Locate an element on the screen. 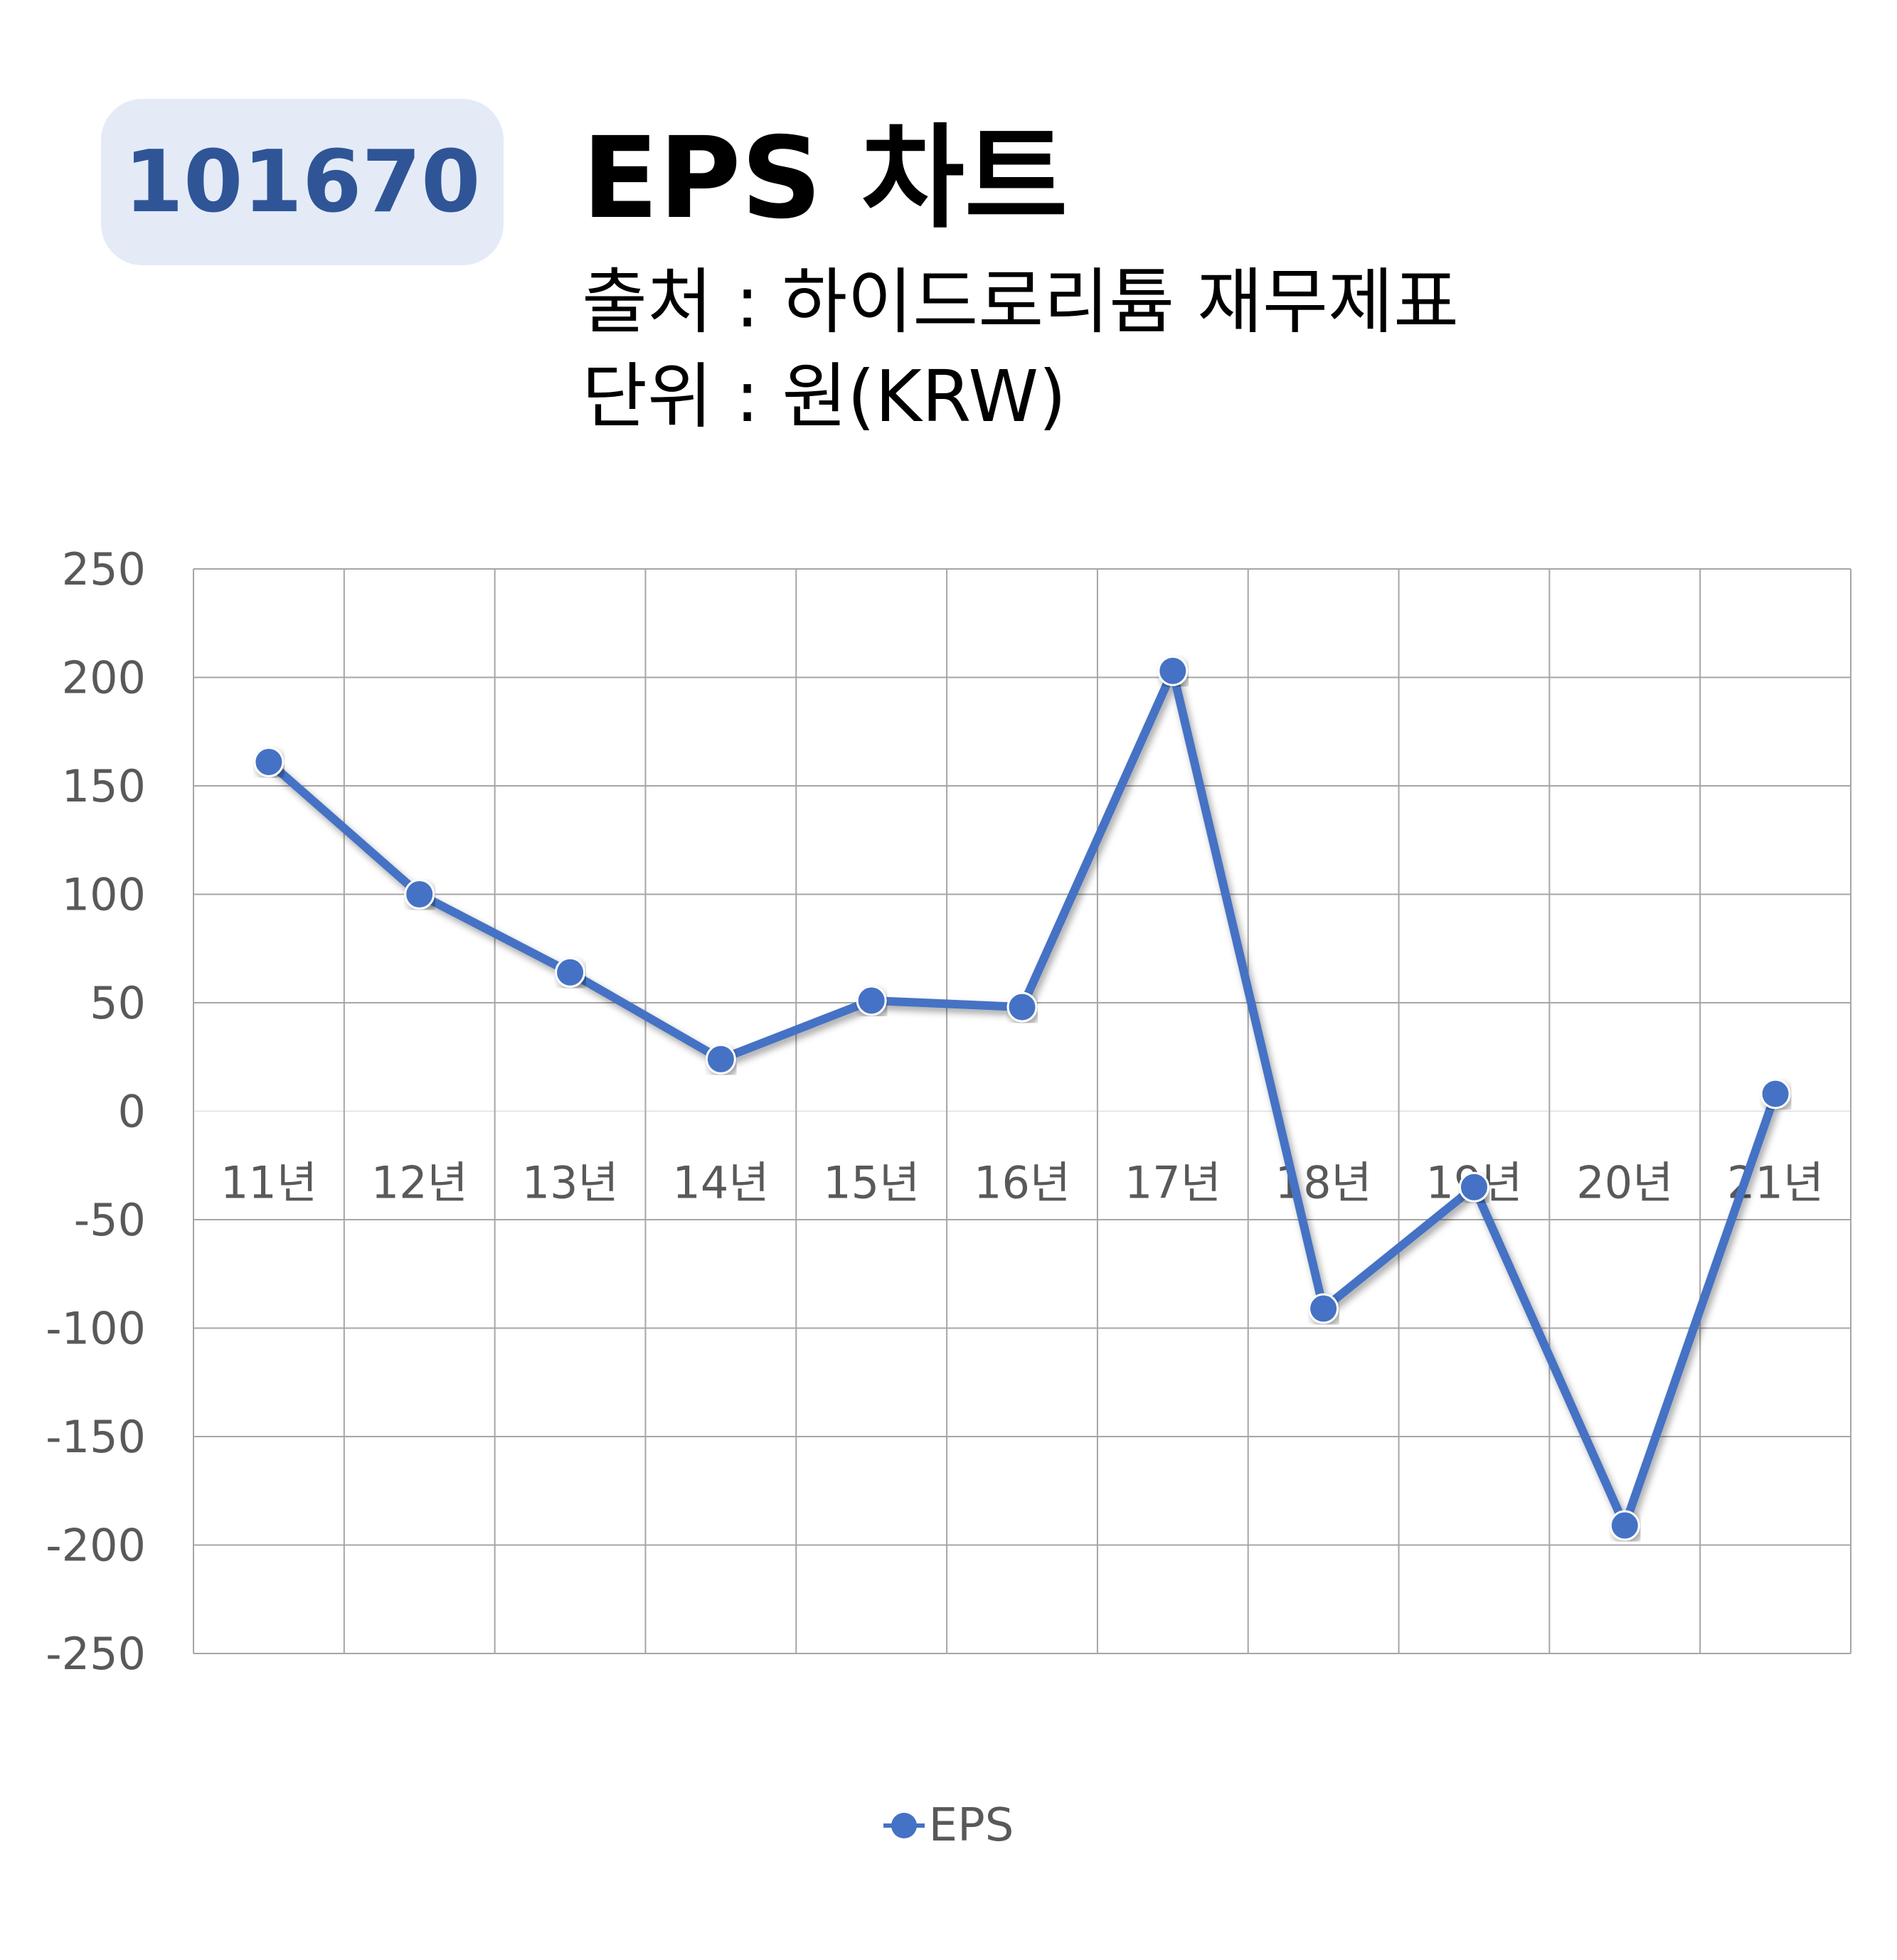 This screenshot has width=1897, height=1960. y-tick-label: 0 is located at coordinates (132, 1112).